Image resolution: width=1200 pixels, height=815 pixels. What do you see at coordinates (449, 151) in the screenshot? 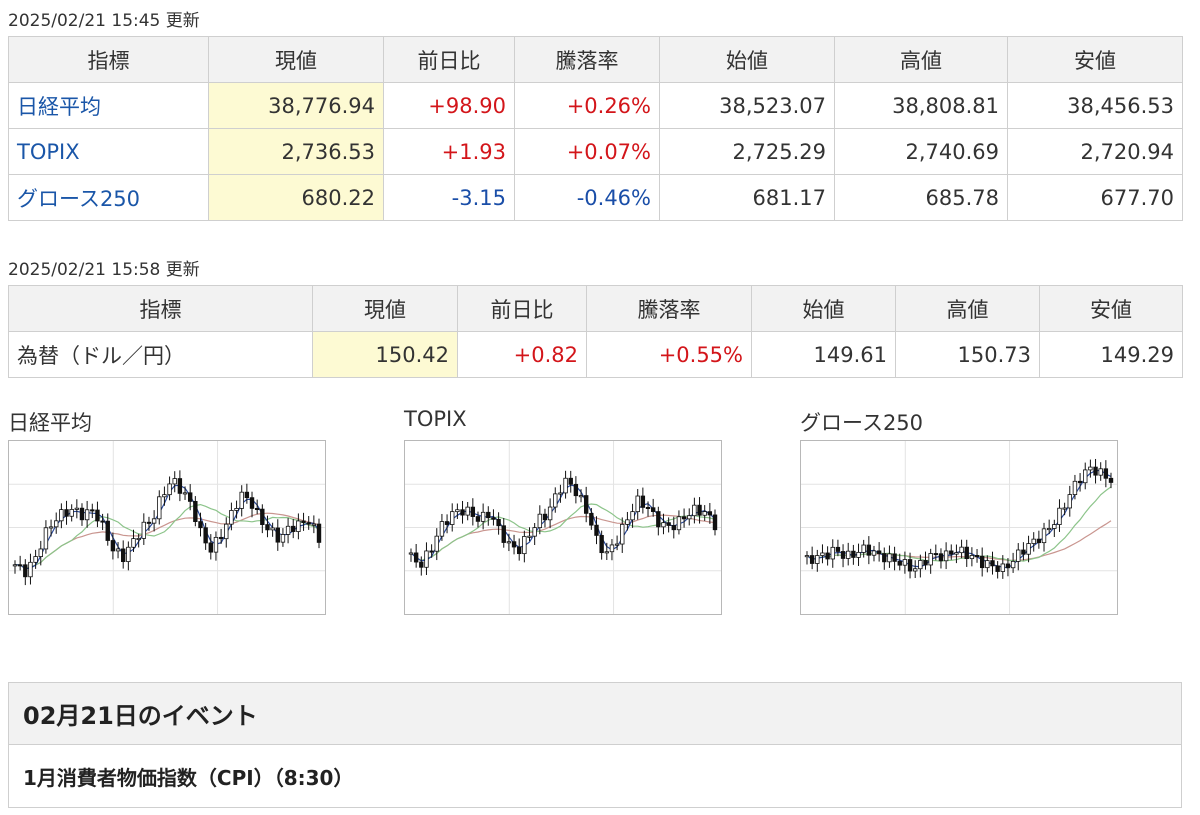
I see `change-value: +1.93` at bounding box center [449, 151].